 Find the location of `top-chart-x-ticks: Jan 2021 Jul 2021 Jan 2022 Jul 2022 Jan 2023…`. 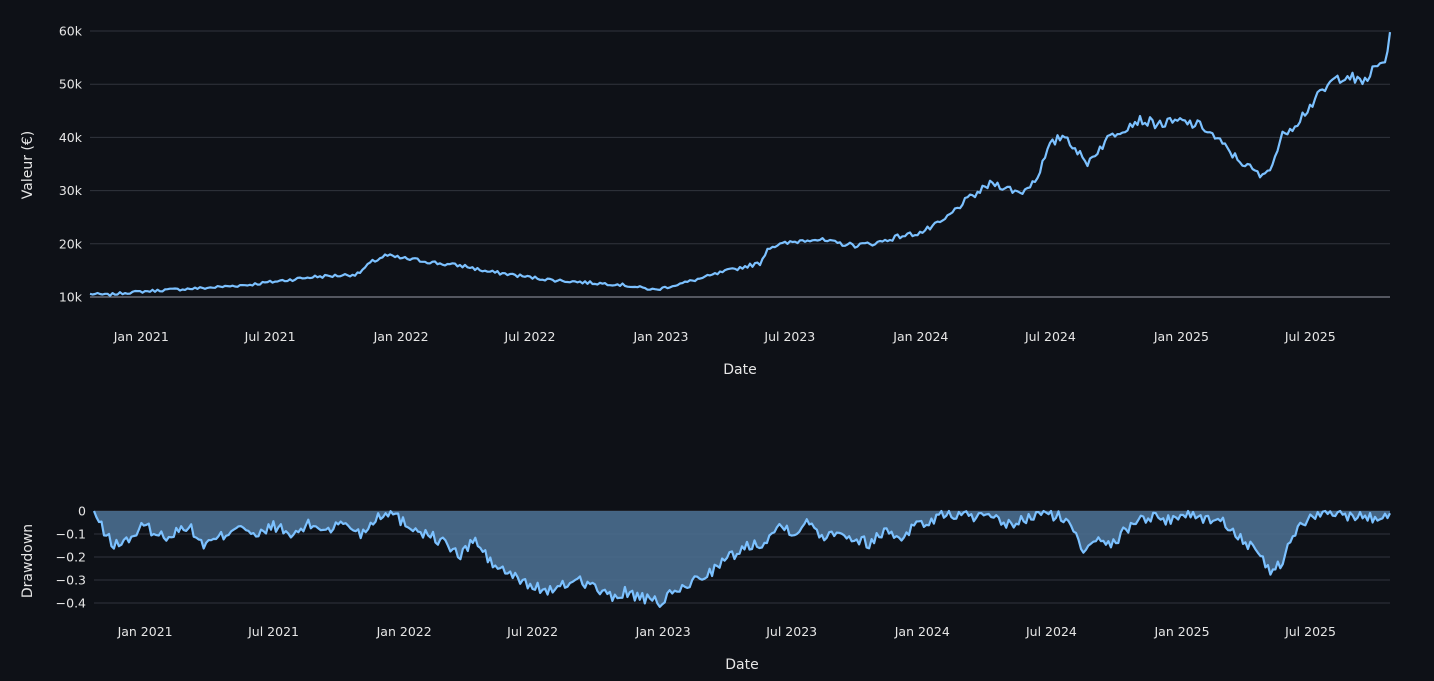

top-chart-x-ticks: Jan 2021 Jul 2021 Jan 2022 Jul 2022 Jan 2023… is located at coordinates (724, 336).